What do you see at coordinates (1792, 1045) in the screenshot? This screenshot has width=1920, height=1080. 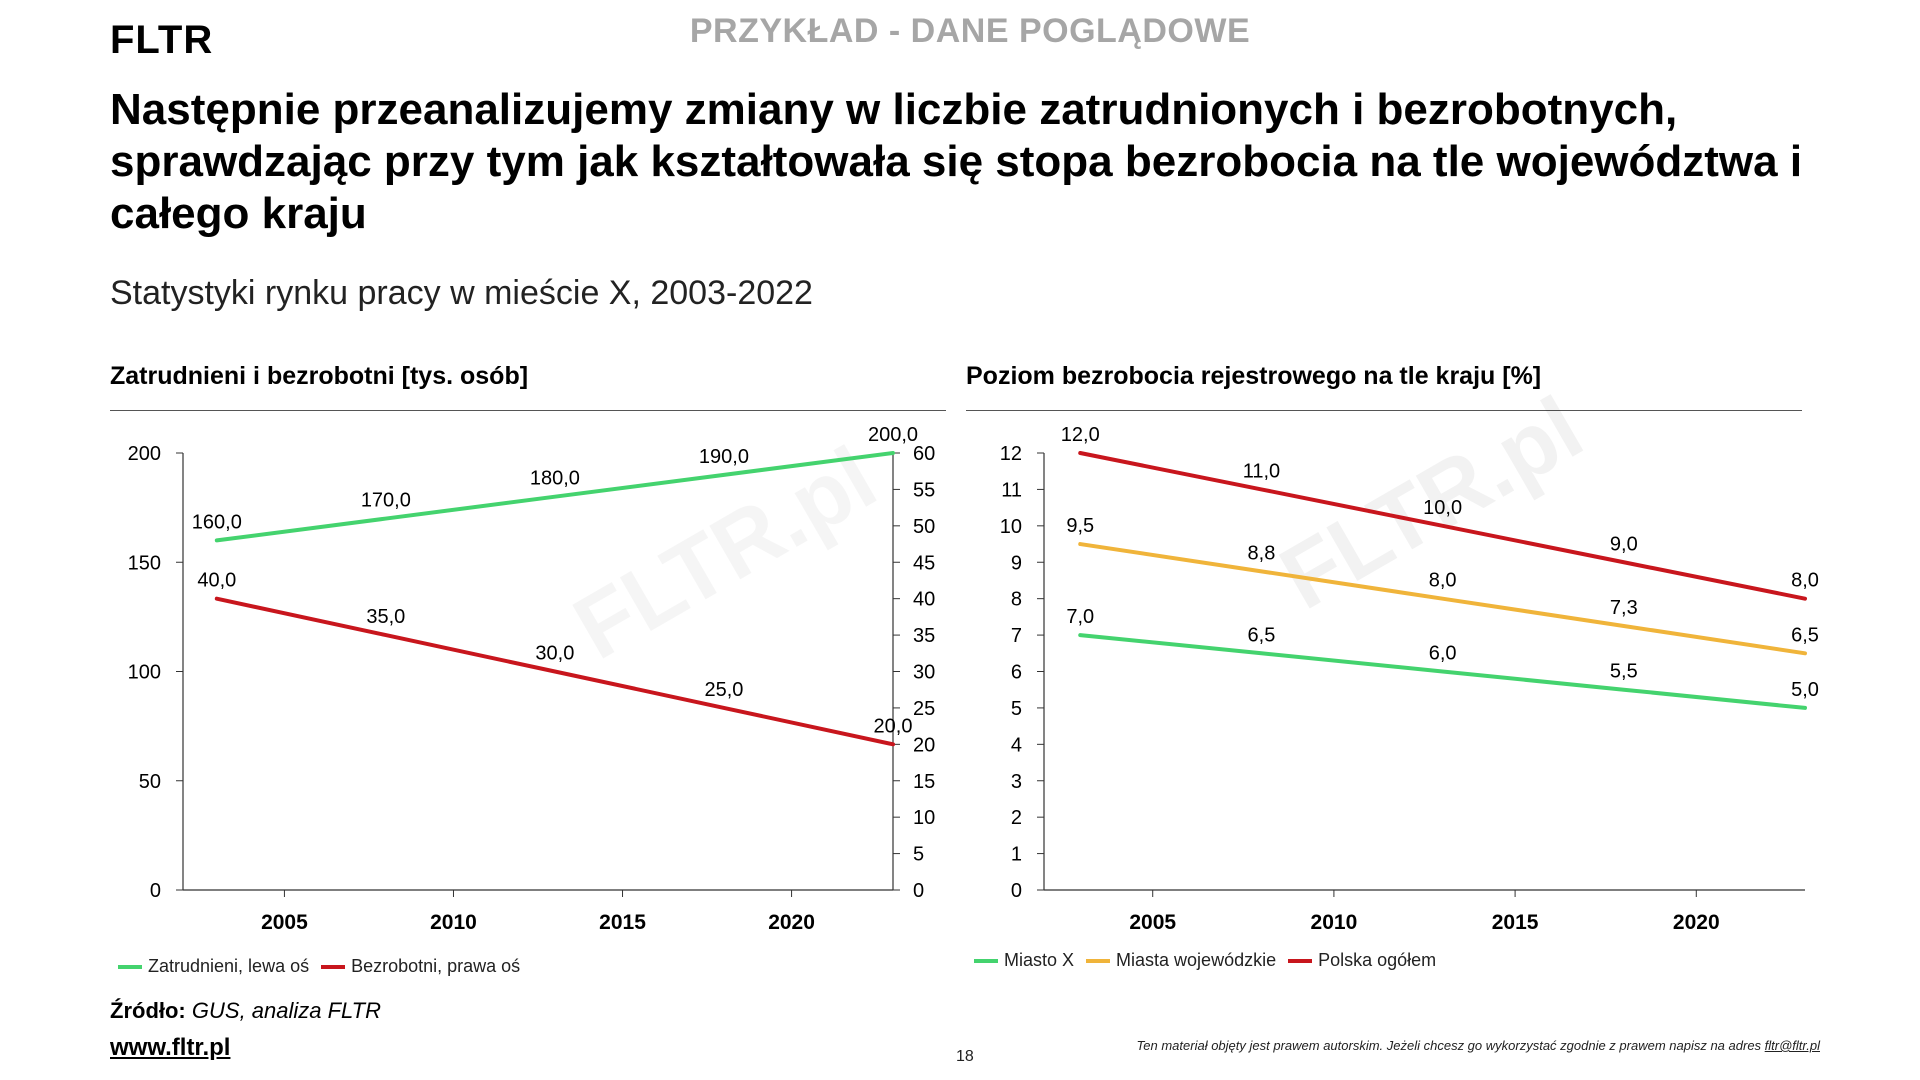 I see `copyright-email-link: fltr@fltr.pl` at bounding box center [1792, 1045].